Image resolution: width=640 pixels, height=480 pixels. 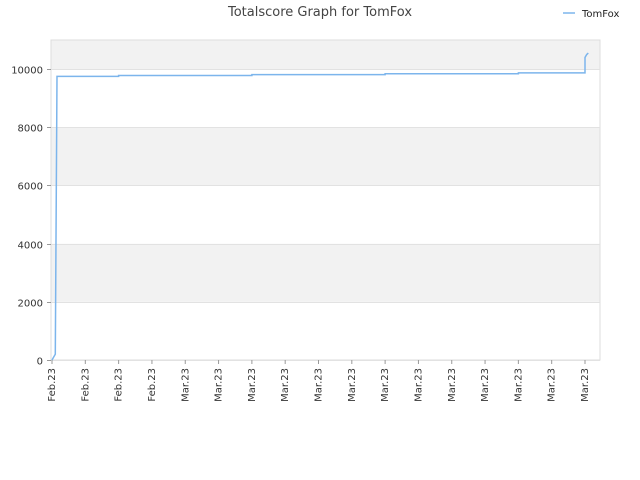 What do you see at coordinates (31, 217) in the screenshot?
I see `y-axis: 0 2000 4000 6000 8000 10000` at bounding box center [31, 217].